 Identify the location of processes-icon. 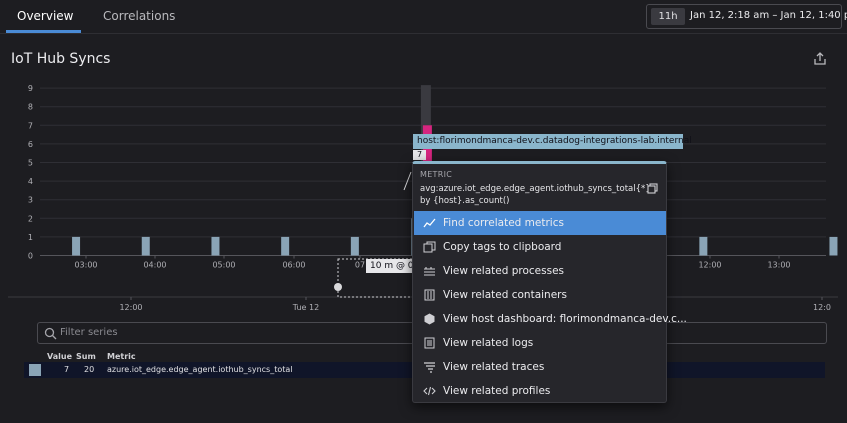
(429, 271).